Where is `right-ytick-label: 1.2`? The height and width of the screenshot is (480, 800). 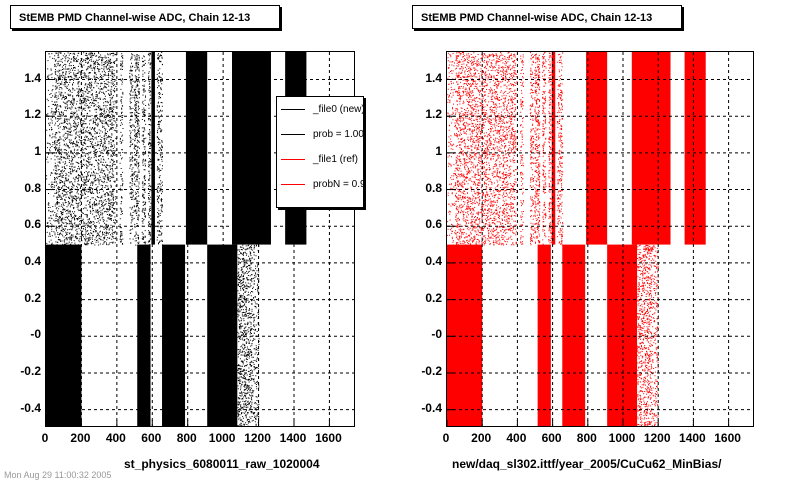 right-ytick-label: 1.2 is located at coordinates (433, 114).